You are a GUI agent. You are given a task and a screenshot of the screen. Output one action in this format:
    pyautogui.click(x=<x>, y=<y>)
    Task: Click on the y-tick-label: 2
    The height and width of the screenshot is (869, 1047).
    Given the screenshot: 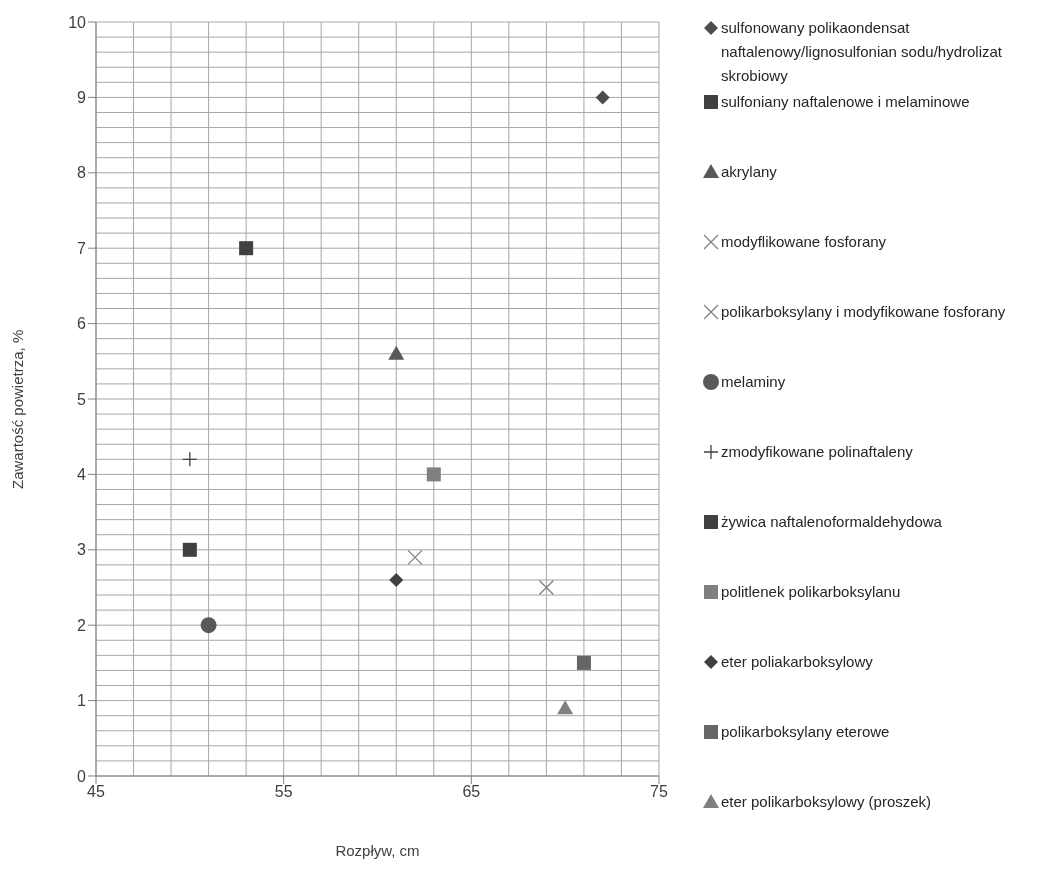 What is the action you would take?
    pyautogui.click(x=82, y=625)
    